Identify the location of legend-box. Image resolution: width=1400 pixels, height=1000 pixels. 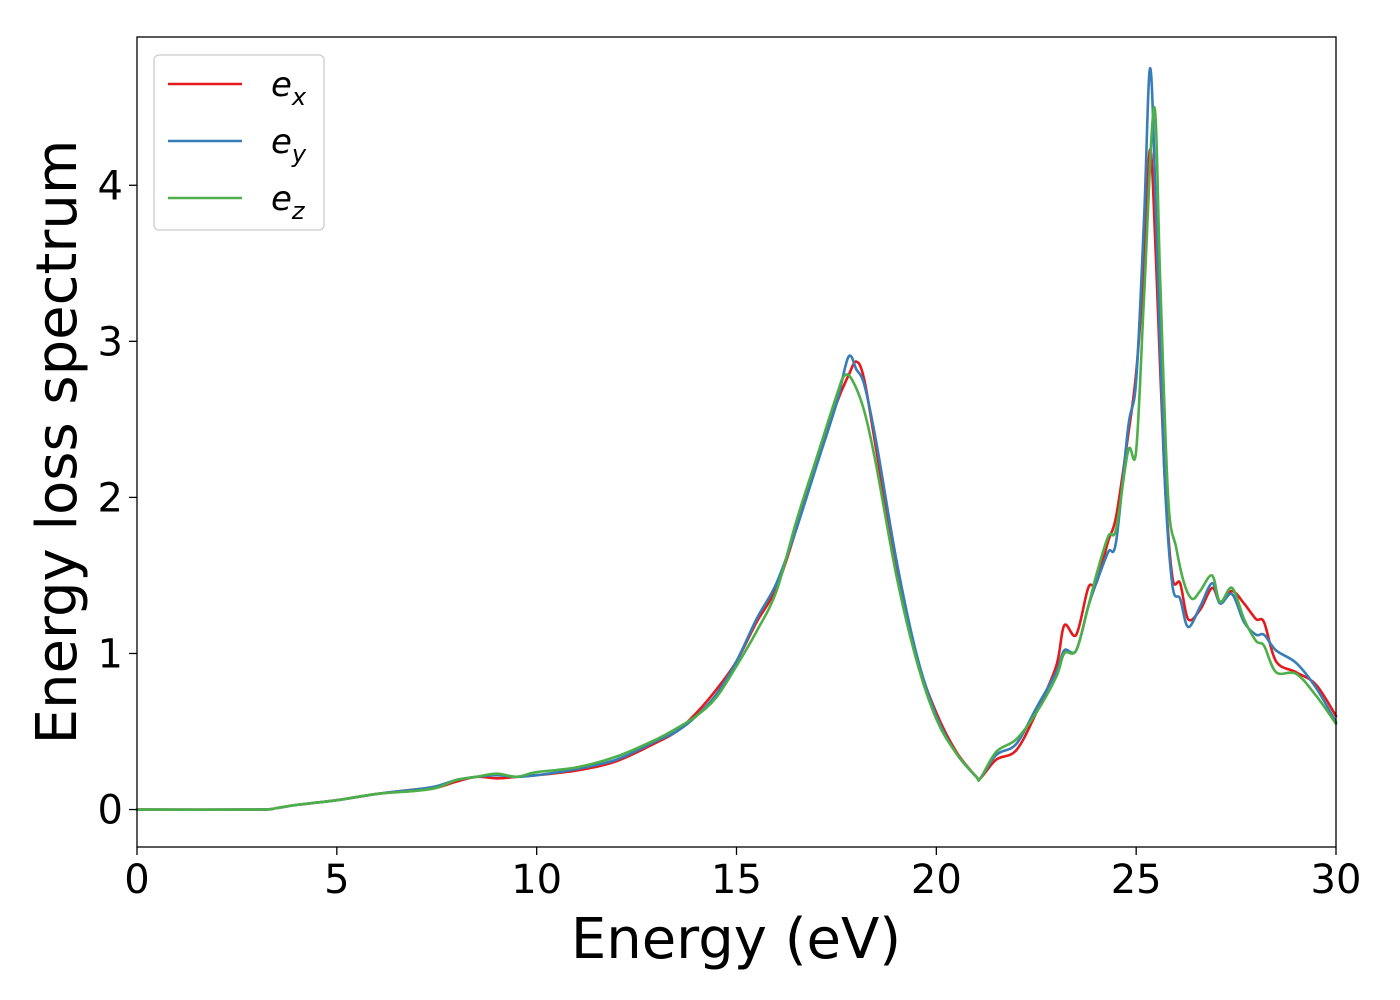
(239, 142).